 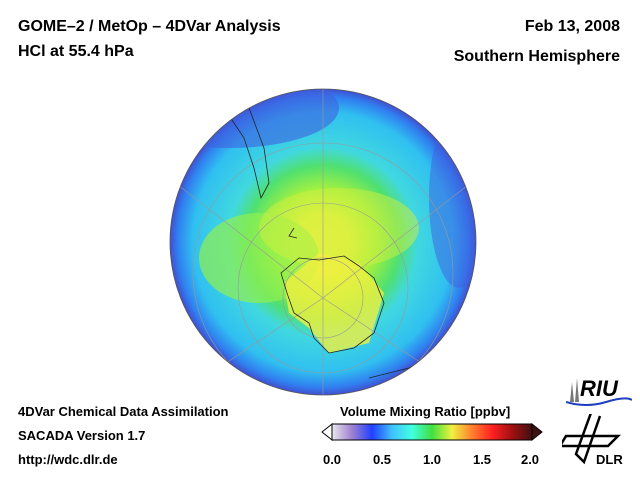 I want to click on title: GOME–2 / MetOp – 4DVar Analysis, so click(x=149, y=26).